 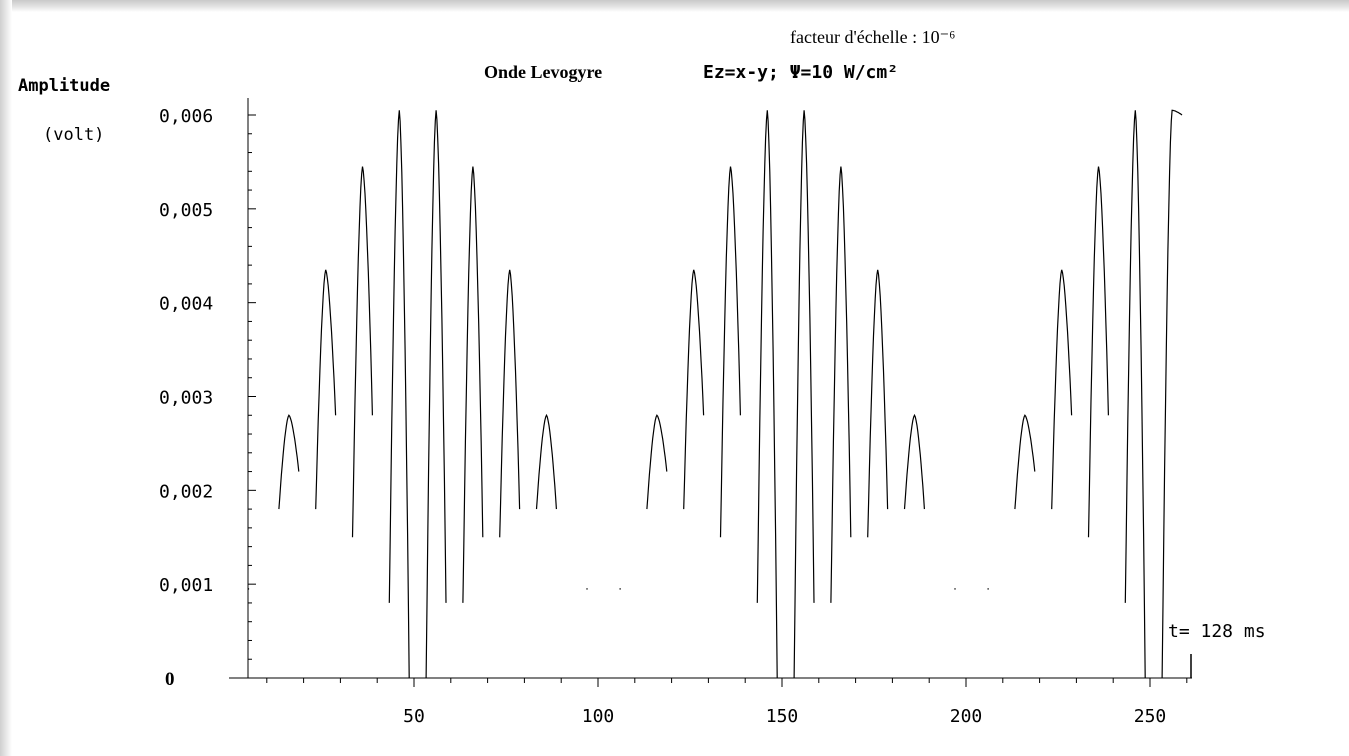 I want to click on y-axis-label: Amplitude, so click(x=64, y=86).